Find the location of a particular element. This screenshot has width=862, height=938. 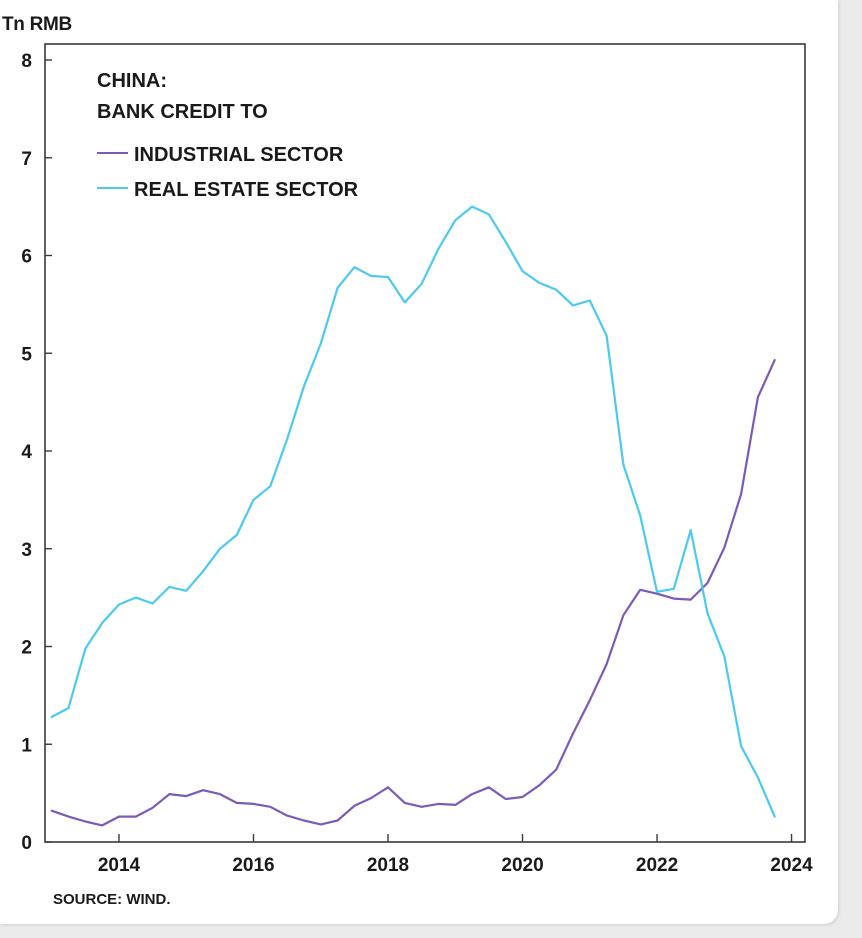

y-tick-label: 6 is located at coordinates (26, 257).